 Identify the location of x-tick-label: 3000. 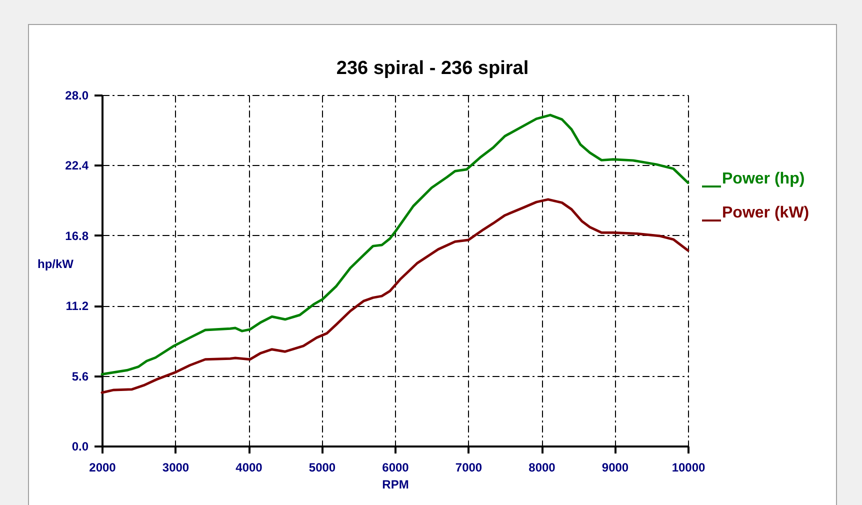
(176, 467).